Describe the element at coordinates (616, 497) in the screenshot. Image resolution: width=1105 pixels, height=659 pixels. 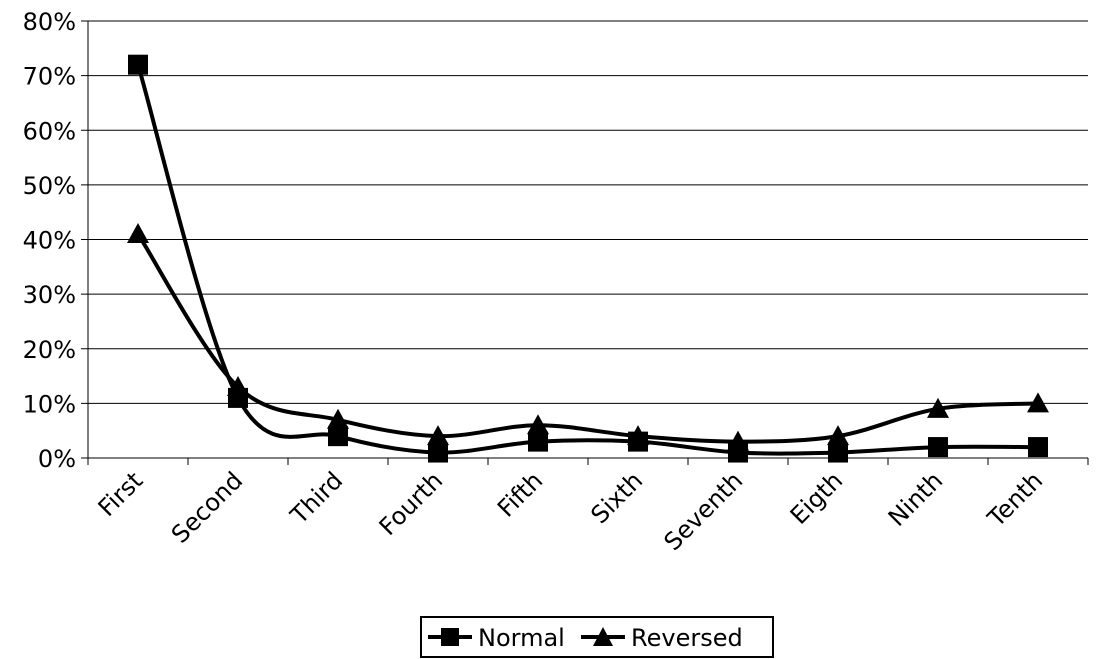
I see `x-tick-label: Sixth` at that location.